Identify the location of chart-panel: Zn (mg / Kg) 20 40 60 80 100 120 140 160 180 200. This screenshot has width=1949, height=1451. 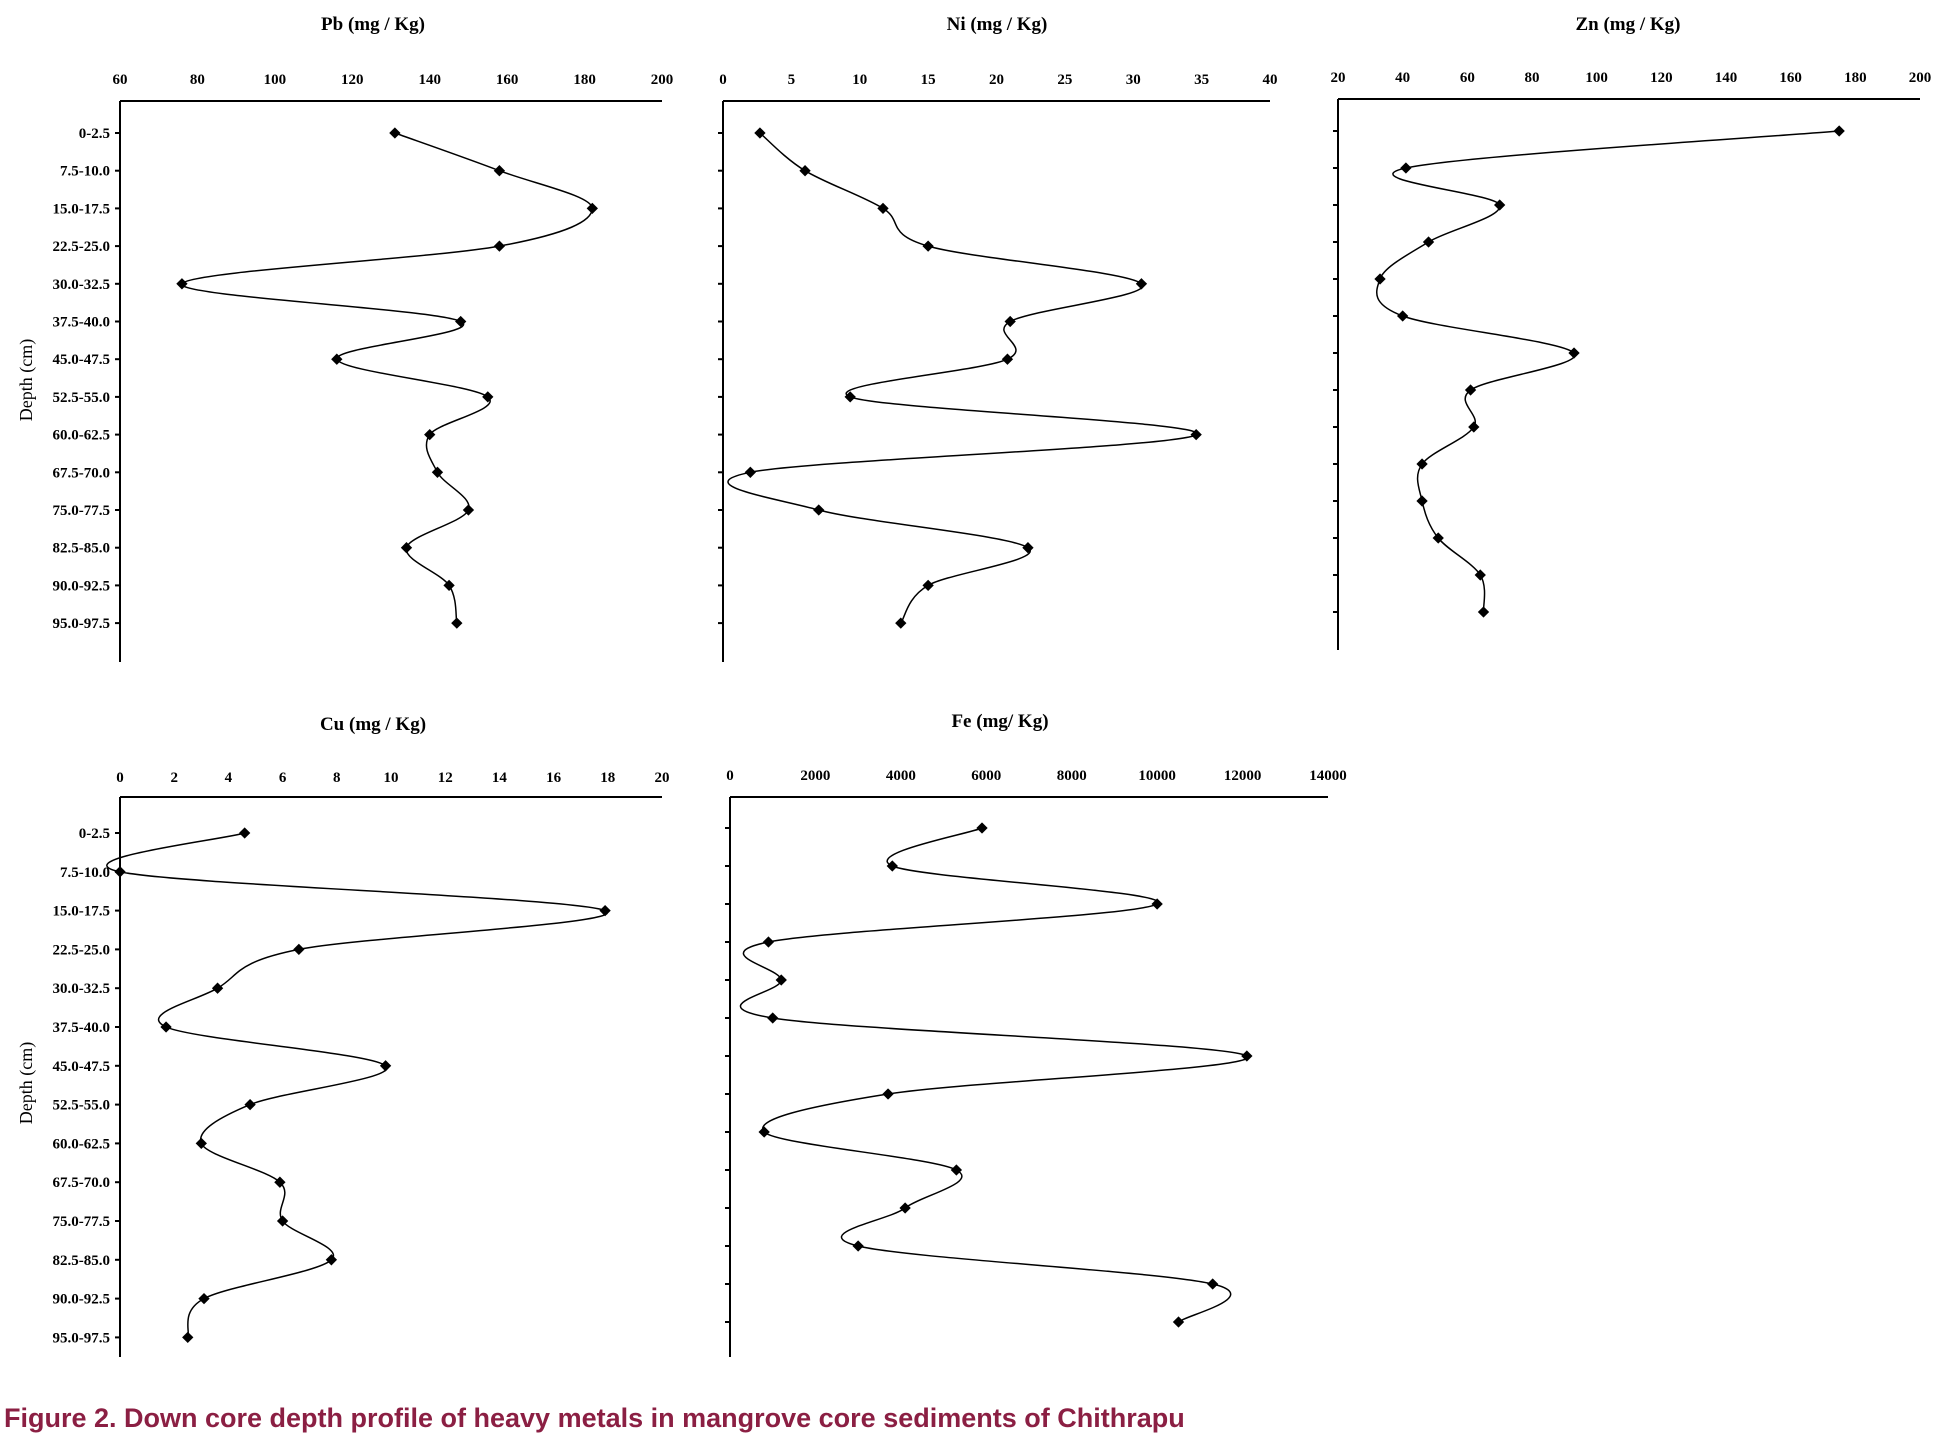
(1631, 332).